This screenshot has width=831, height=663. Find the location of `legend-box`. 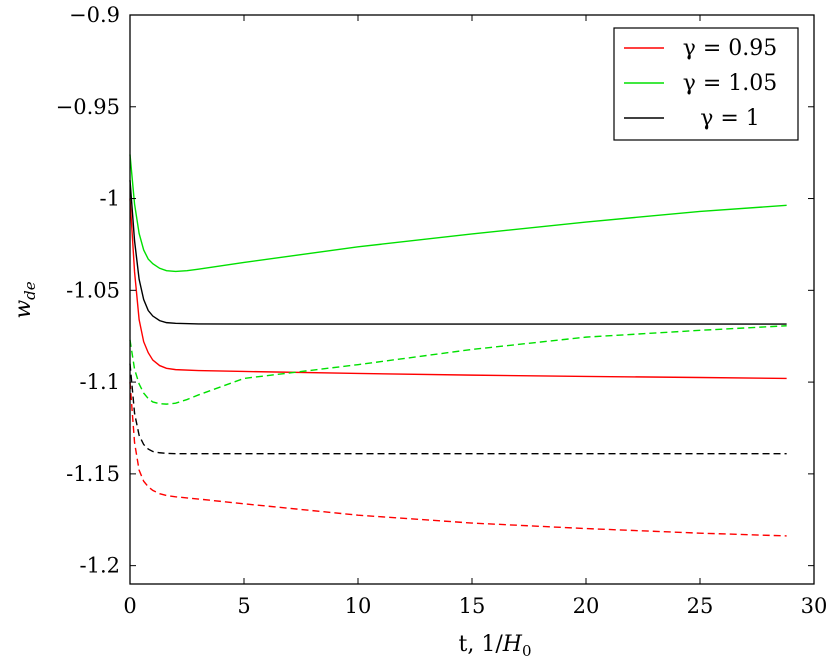

legend-box is located at coordinates (706, 84).